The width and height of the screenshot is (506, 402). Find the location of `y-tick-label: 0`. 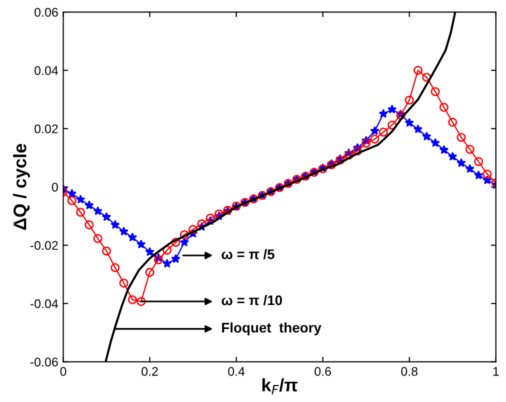

y-tick-label: 0 is located at coordinates (55, 187).